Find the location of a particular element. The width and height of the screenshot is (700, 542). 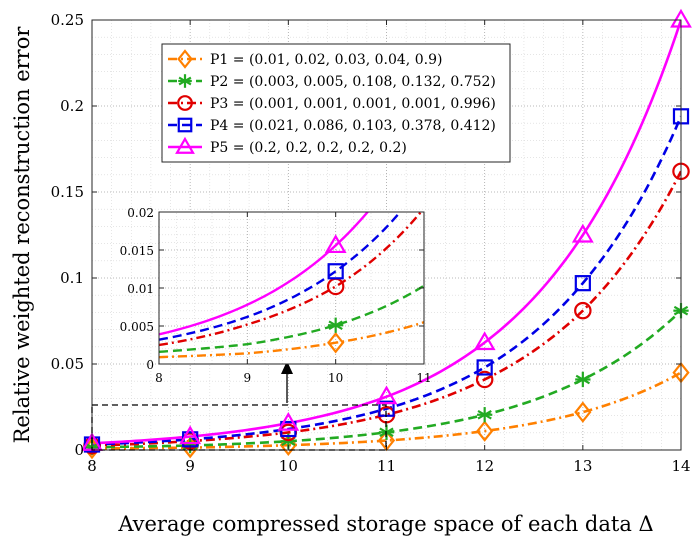

y-tick-label: 0.05 is located at coordinates (67, 364).